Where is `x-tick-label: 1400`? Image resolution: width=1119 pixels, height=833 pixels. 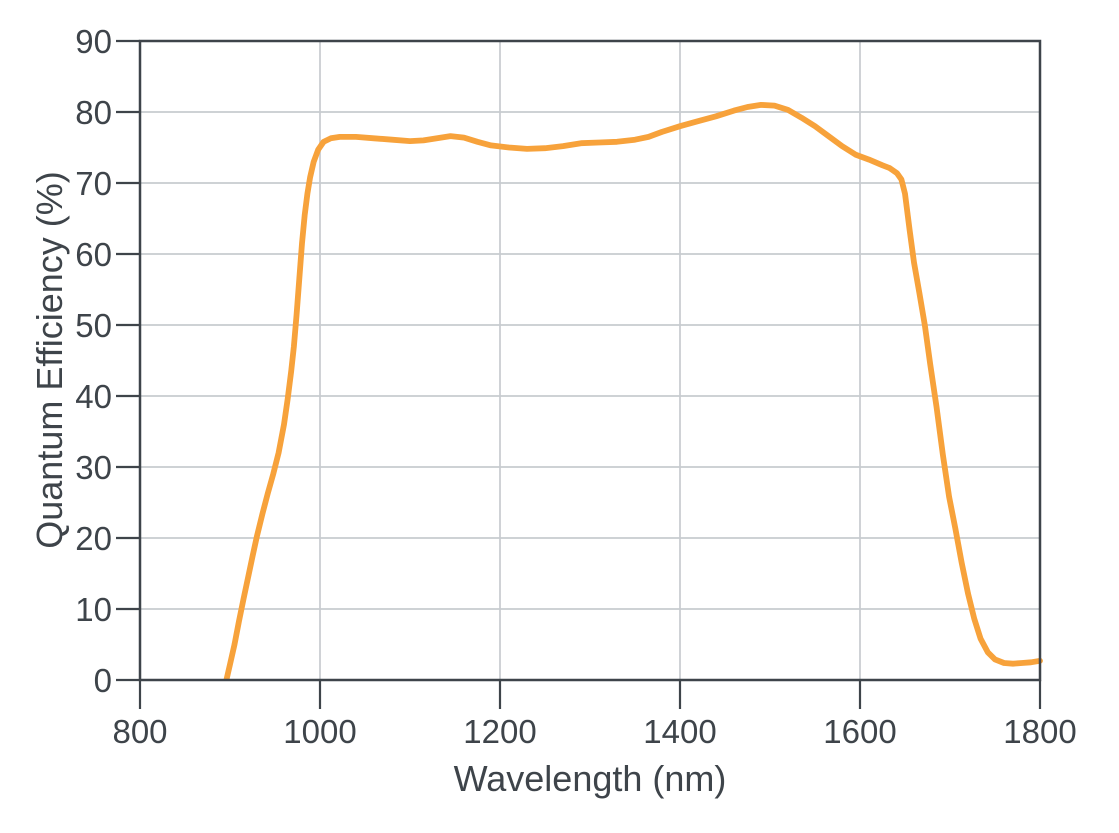 x-tick-label: 1400 is located at coordinates (679, 731).